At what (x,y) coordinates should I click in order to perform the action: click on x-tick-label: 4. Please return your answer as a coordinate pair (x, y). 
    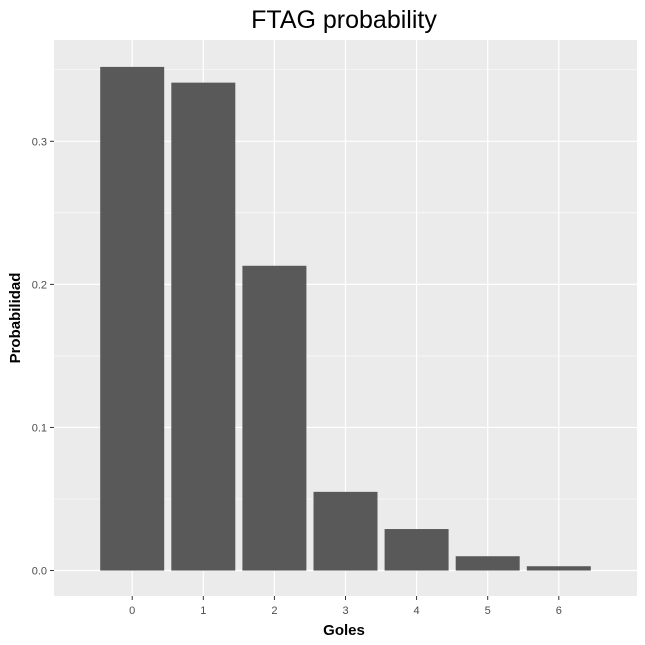
    Looking at the image, I should click on (417, 611).